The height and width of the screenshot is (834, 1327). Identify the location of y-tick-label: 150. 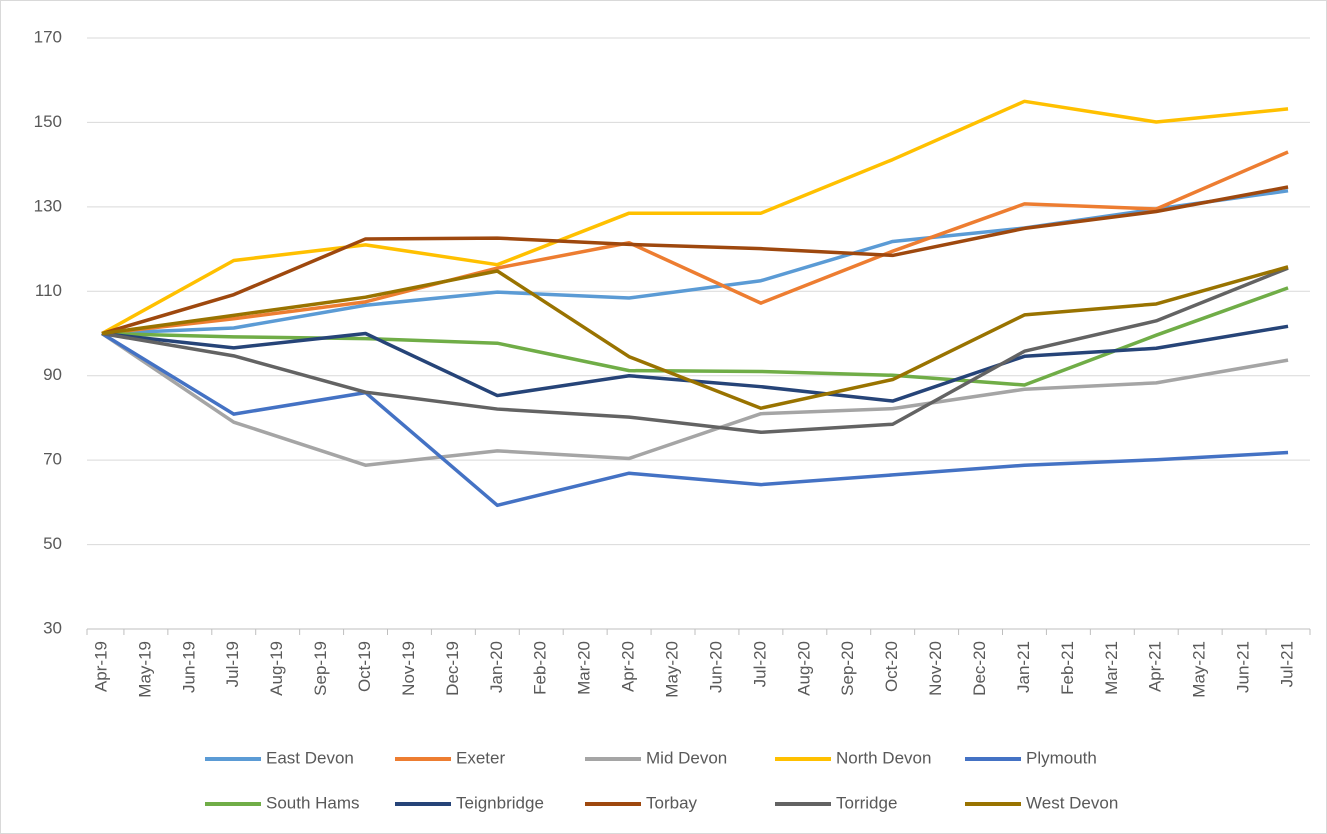
(48, 121).